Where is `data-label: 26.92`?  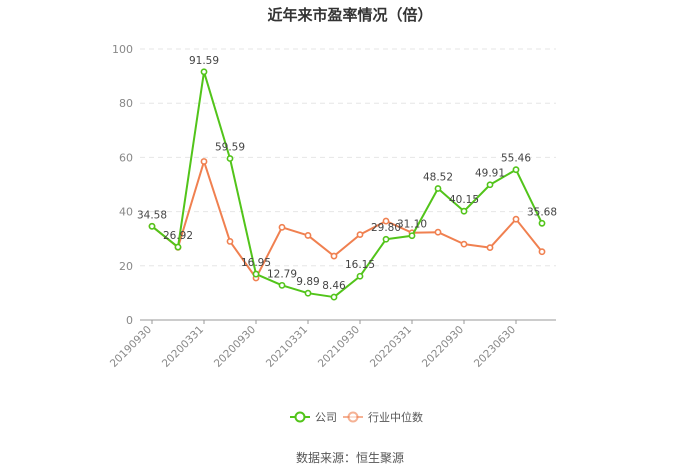 data-label: 26.92 is located at coordinates (178, 236).